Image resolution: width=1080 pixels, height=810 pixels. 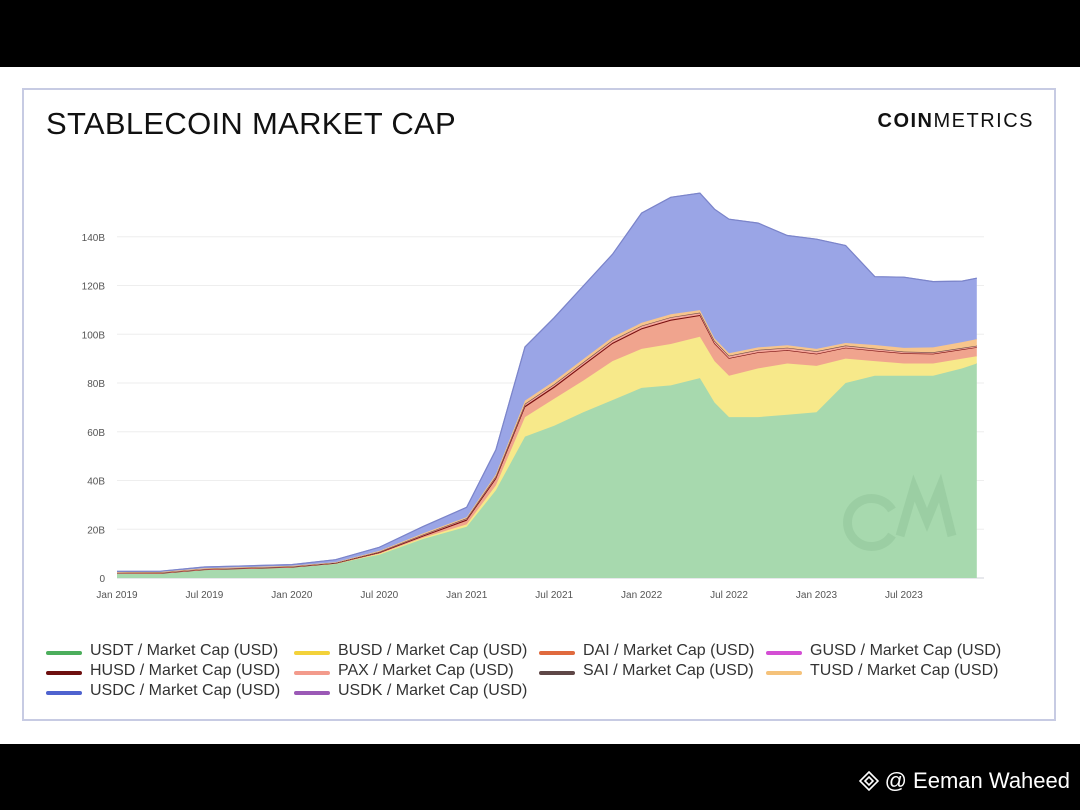 What do you see at coordinates (977, 780) in the screenshot?
I see `footer-handle: @ Eeman Waheed` at bounding box center [977, 780].